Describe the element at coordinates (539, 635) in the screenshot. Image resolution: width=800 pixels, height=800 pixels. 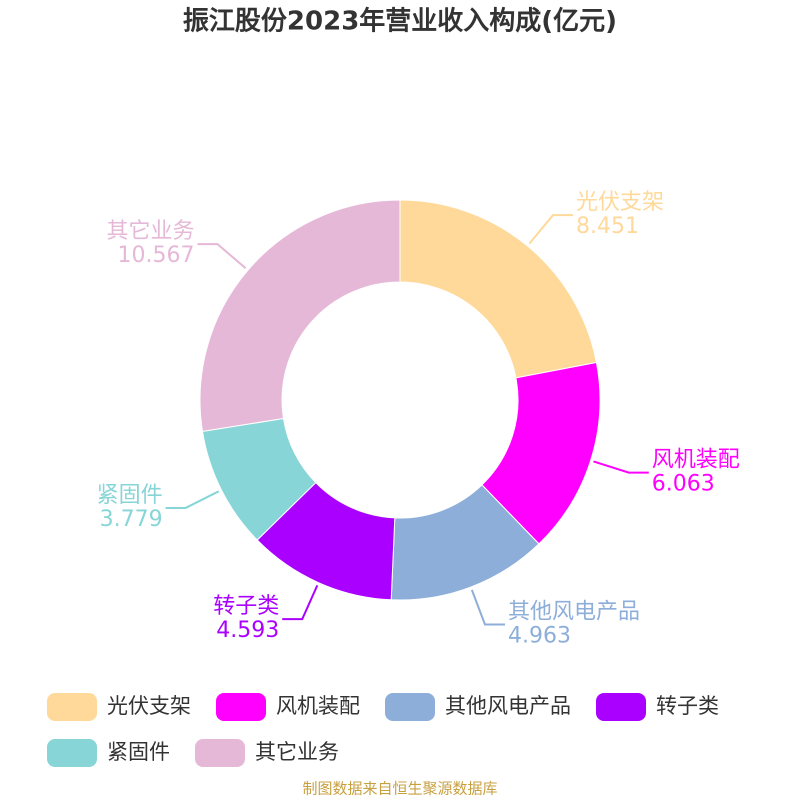
I see `slice-value: 4.963` at that location.